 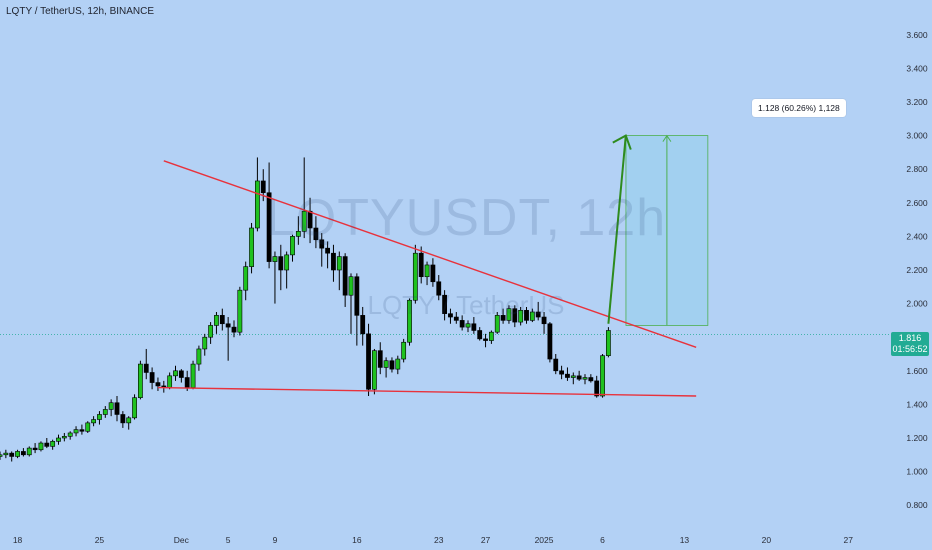 I want to click on projection-arrowhead, so click(x=622, y=142).